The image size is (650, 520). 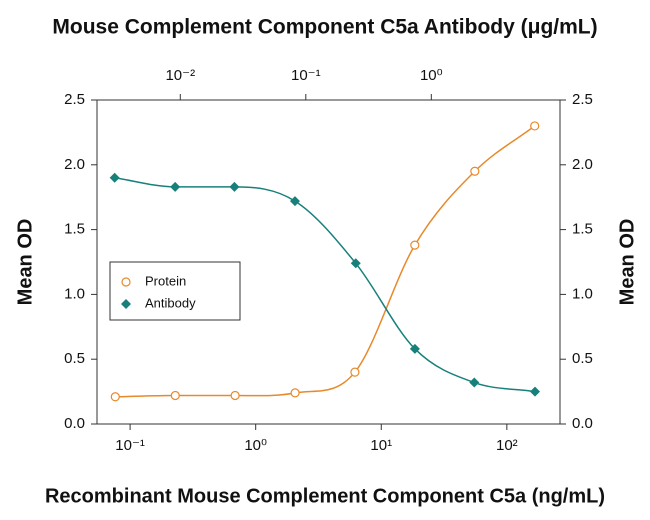 I want to click on y-tick-label: 2.5, so click(x=74, y=99).